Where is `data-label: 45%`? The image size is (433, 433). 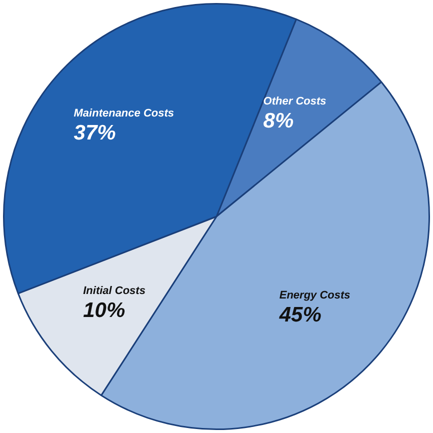
data-label: 45% is located at coordinates (300, 314).